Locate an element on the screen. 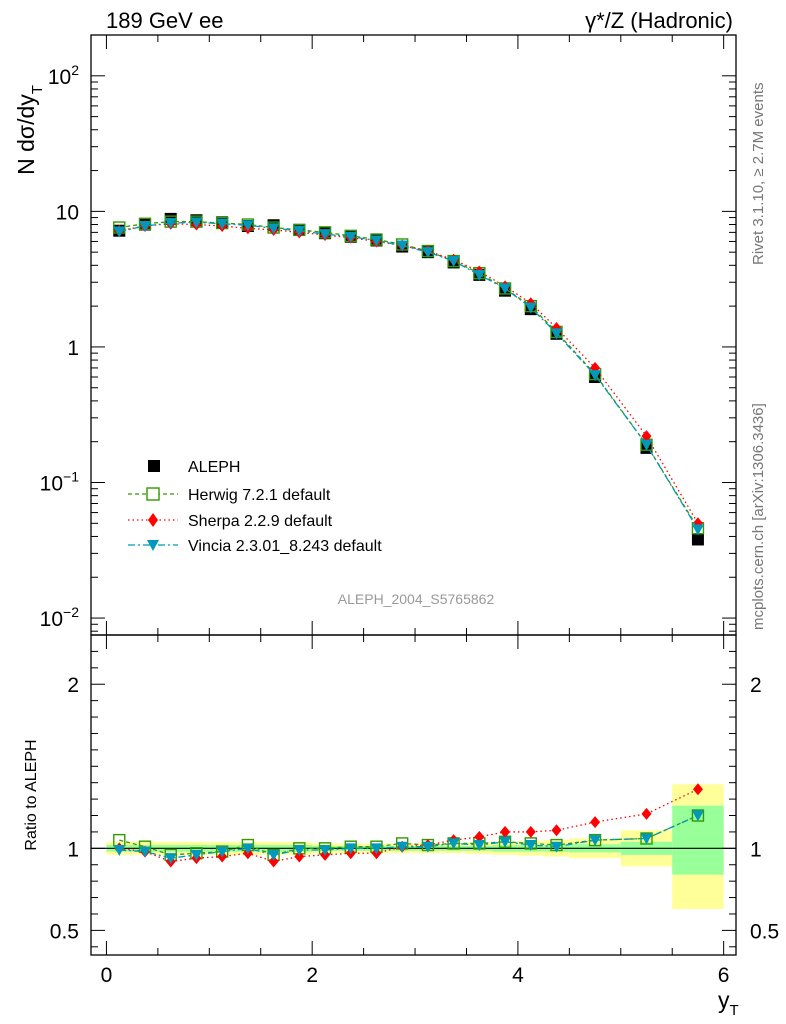 This screenshot has width=786, height=1024. x-axis-label-sub: T is located at coordinates (734, 1010).